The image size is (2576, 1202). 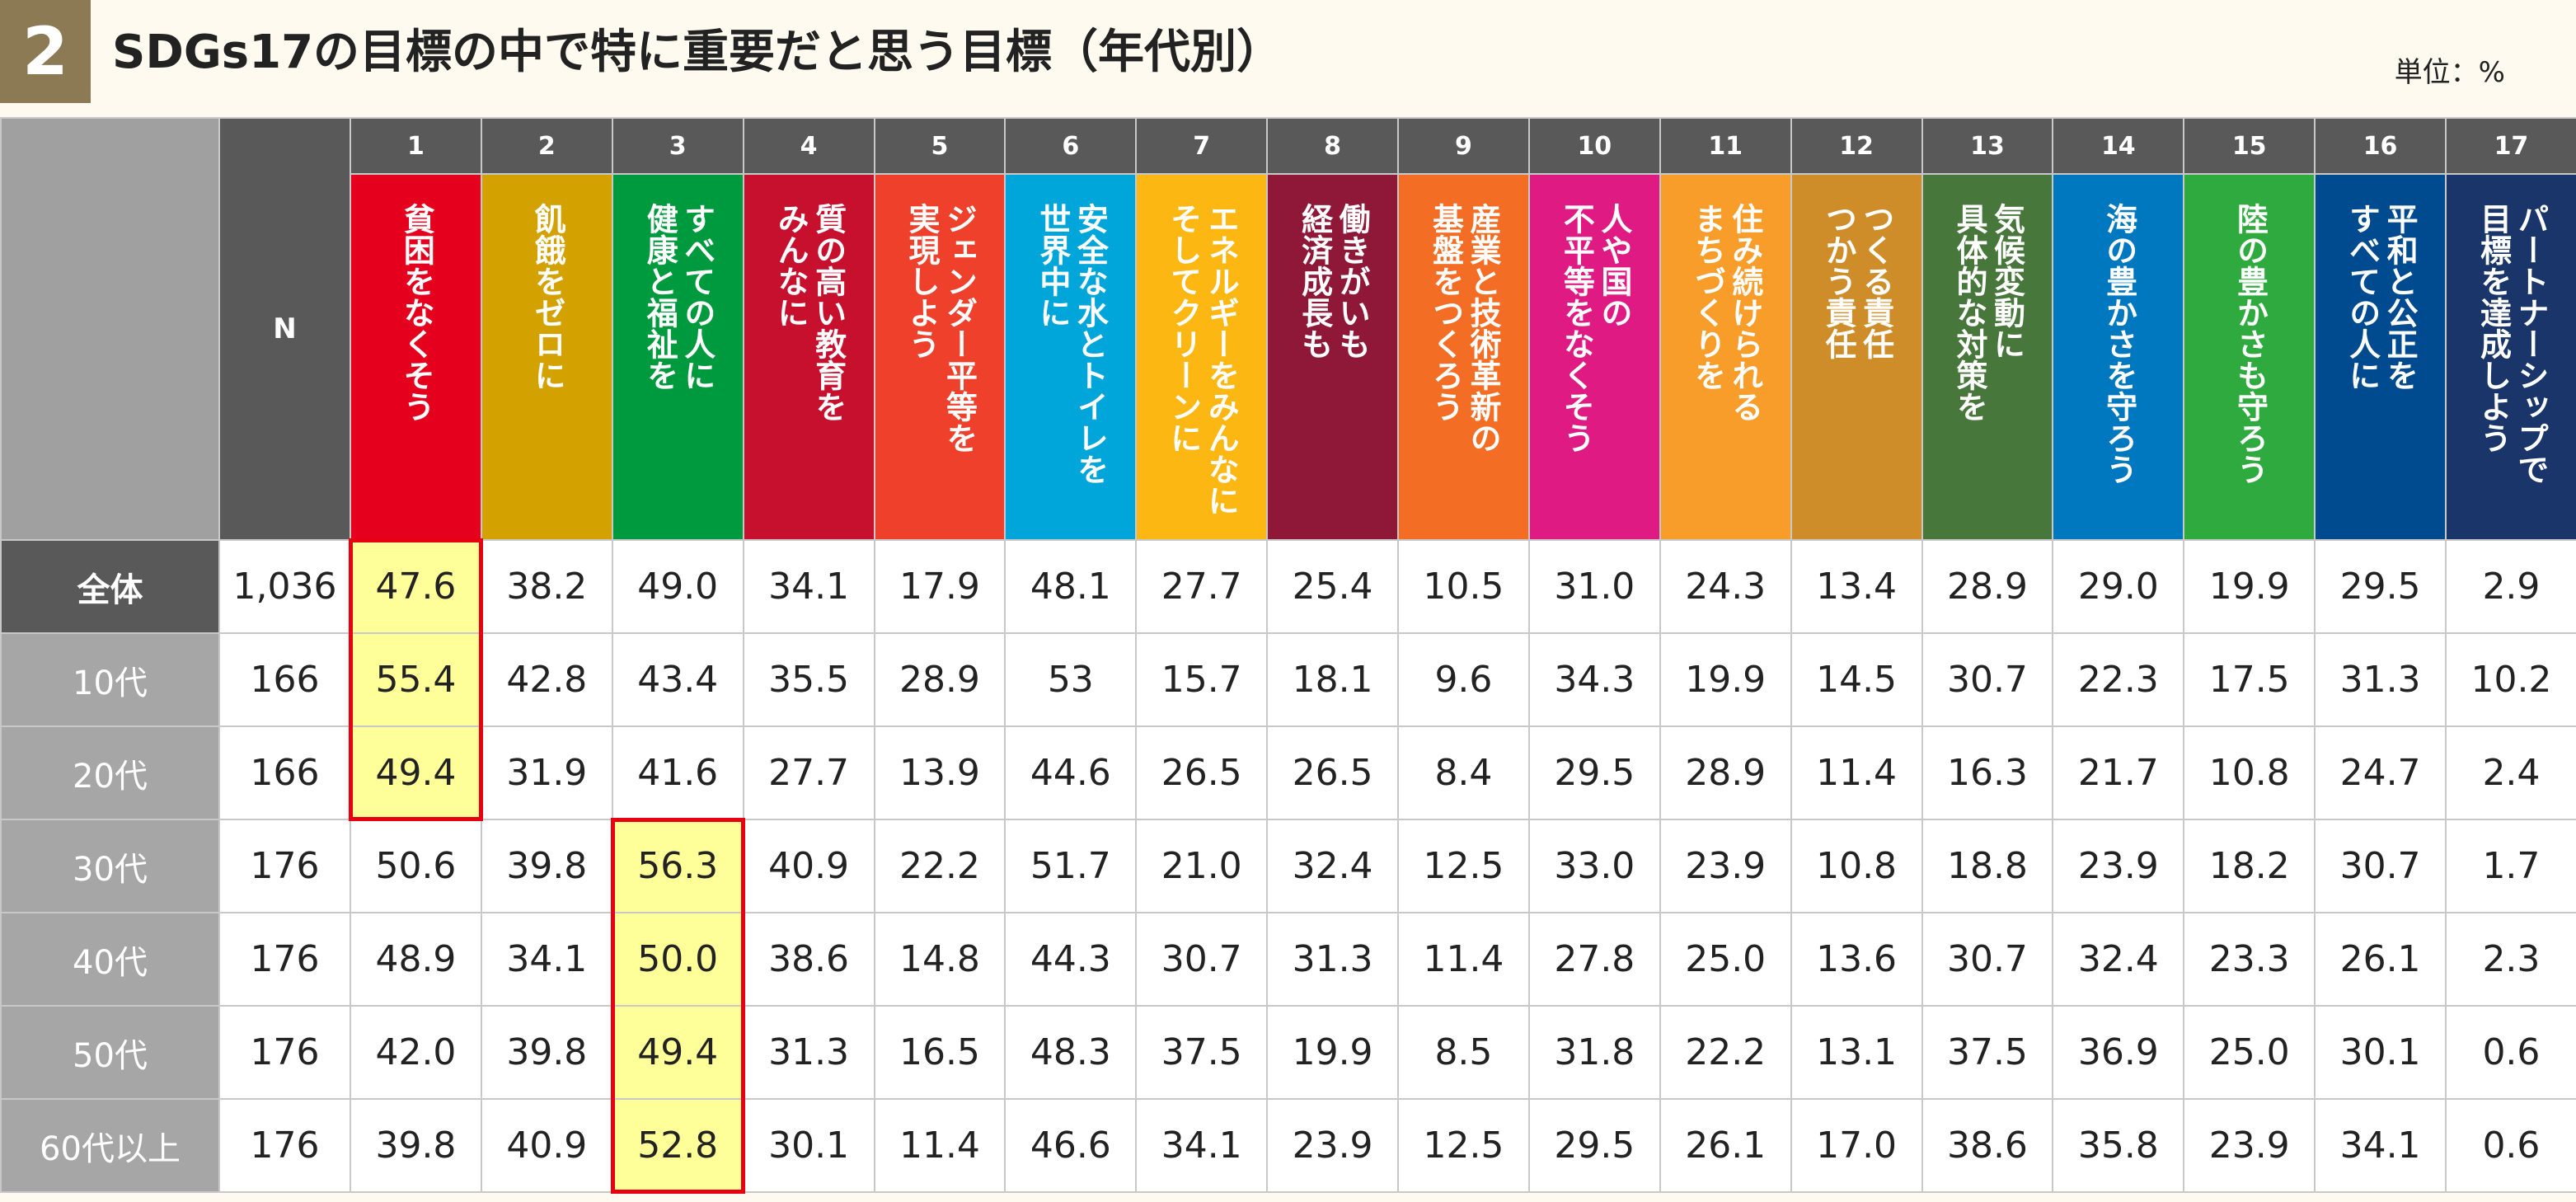 What do you see at coordinates (1202, 146) in the screenshot?
I see `goal-number-7: 7` at bounding box center [1202, 146].